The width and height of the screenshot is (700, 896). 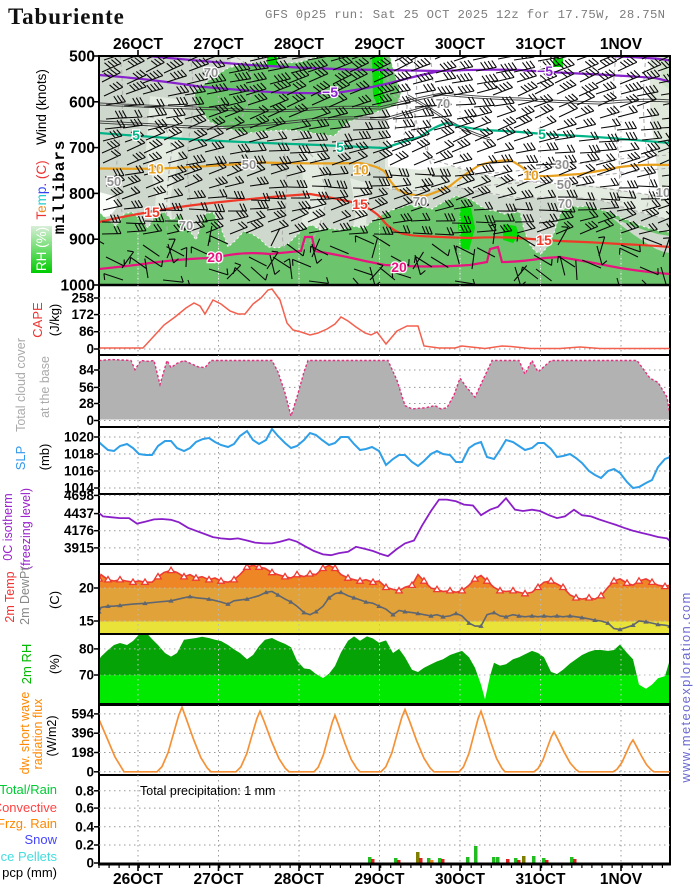 I want to click on svg-text: 700, so click(x=82, y=148).